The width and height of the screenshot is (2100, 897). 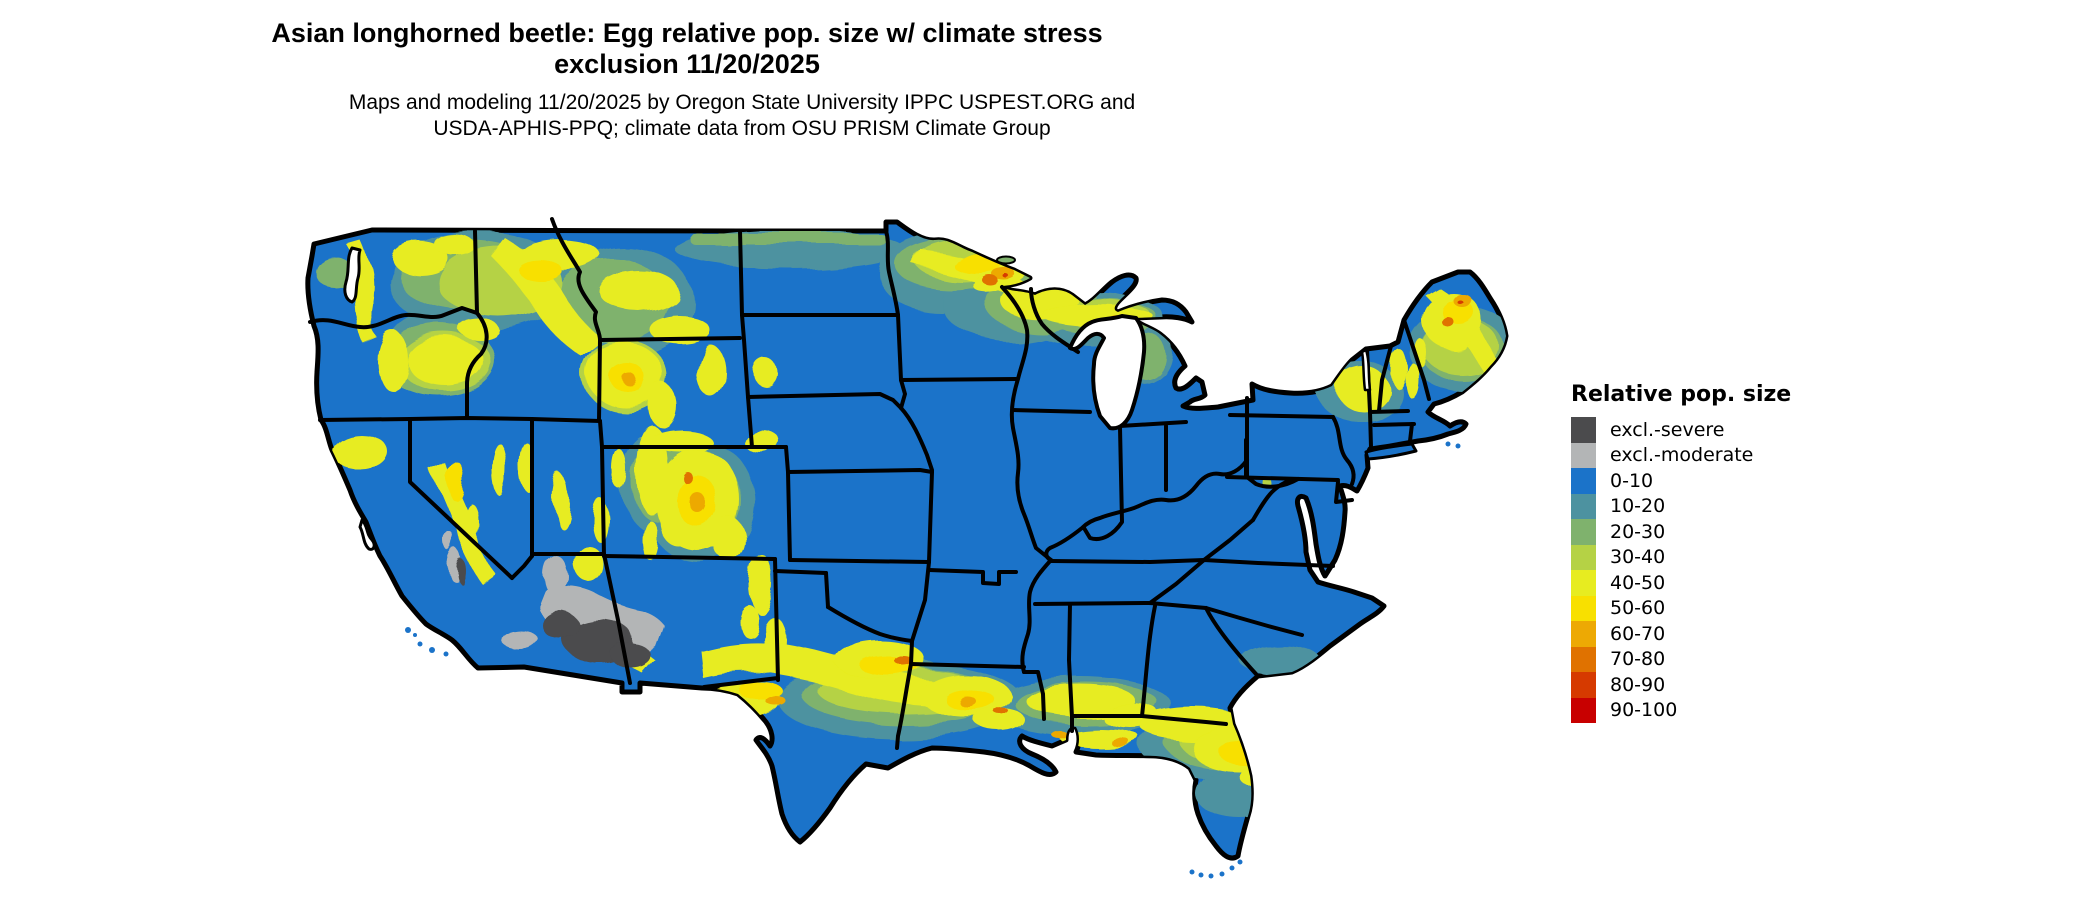 What do you see at coordinates (1681, 710) in the screenshot?
I see `legend-row: 90-100` at bounding box center [1681, 710].